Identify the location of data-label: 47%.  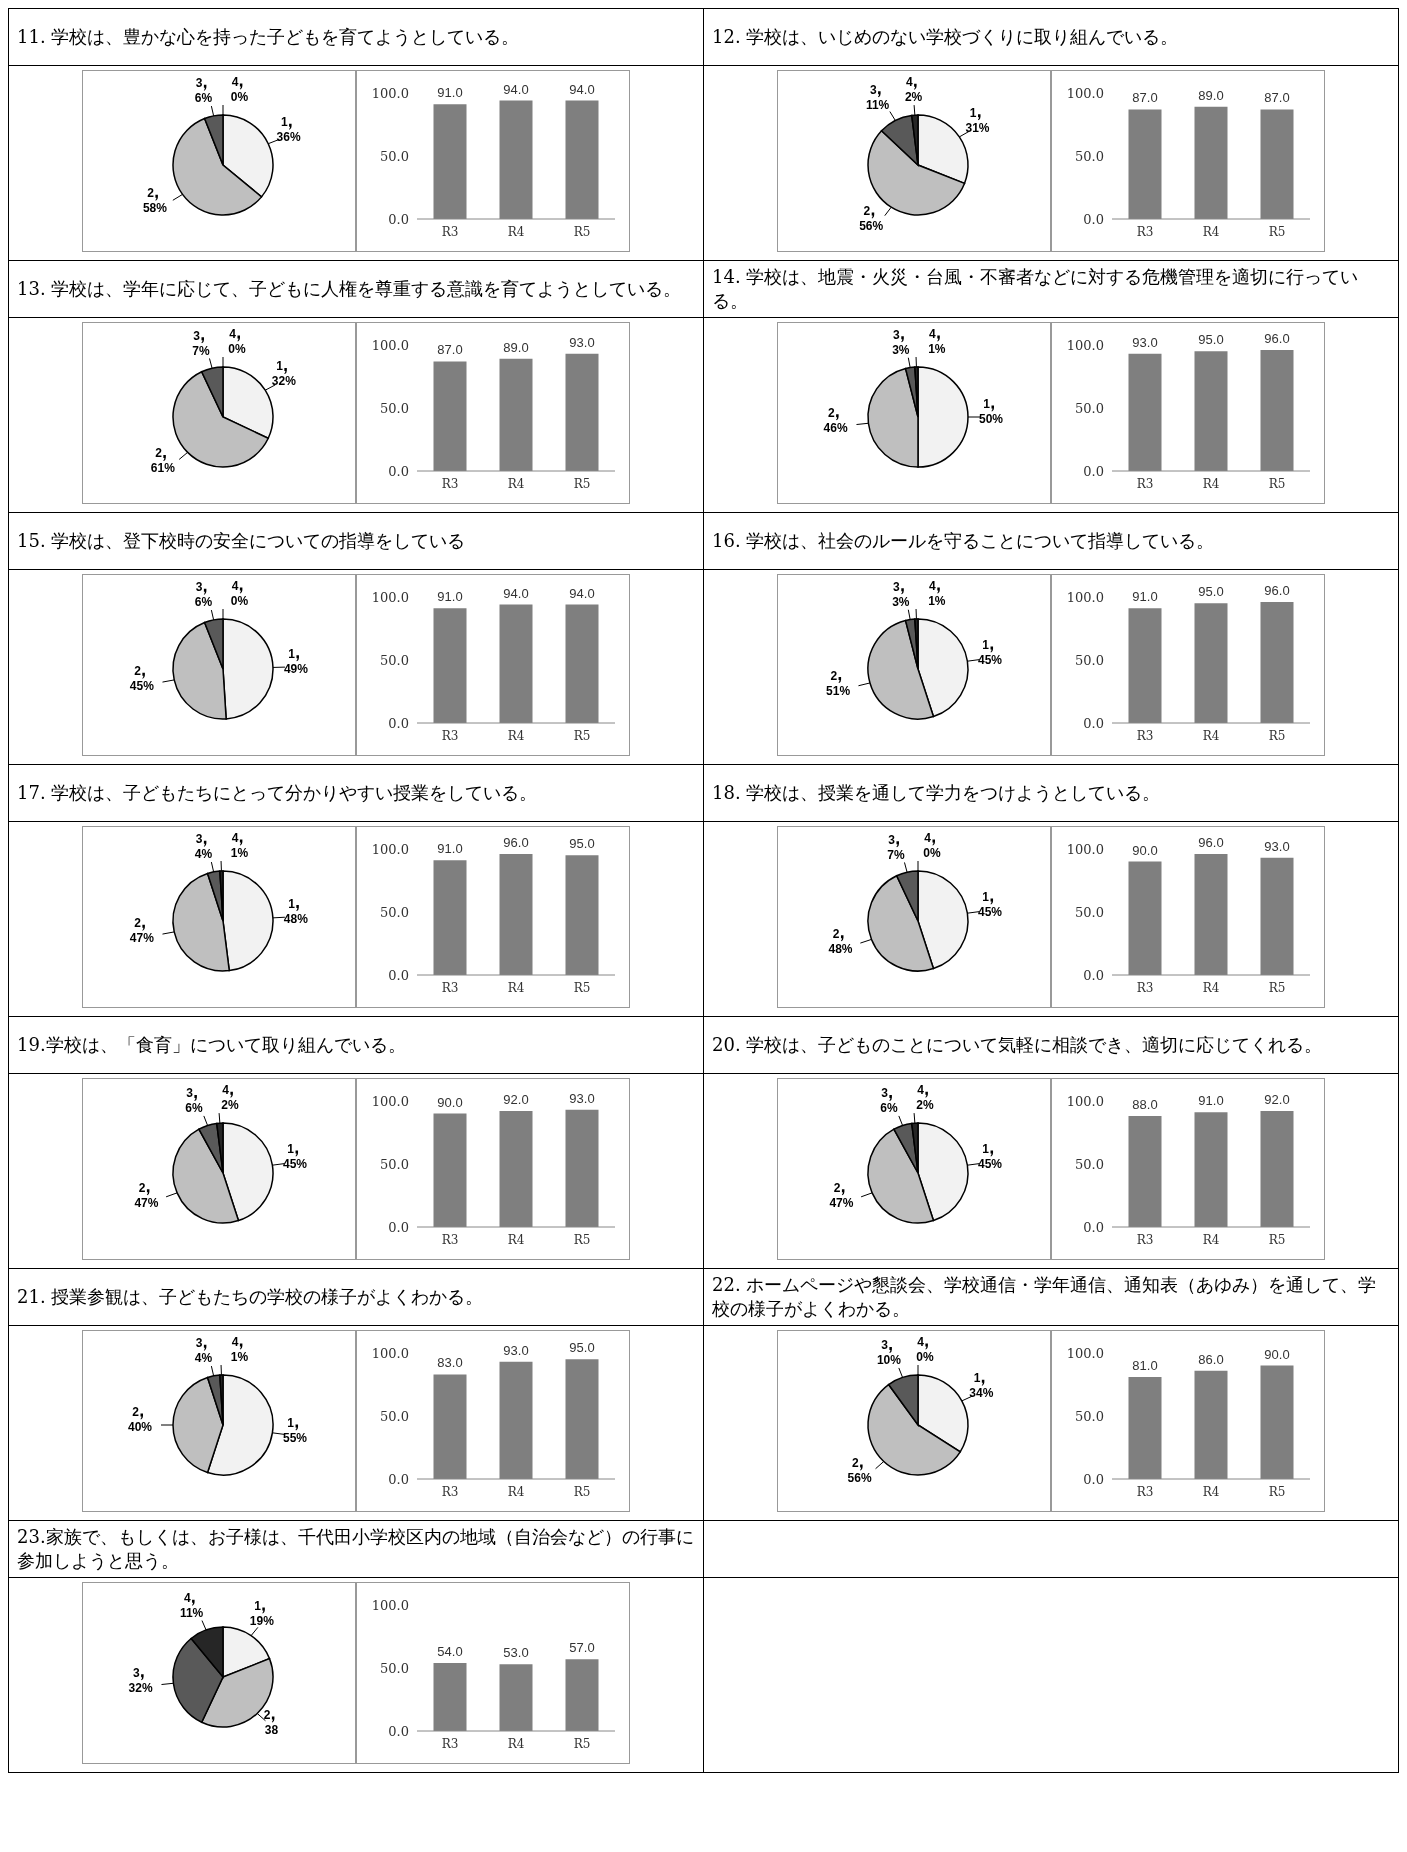
(146, 1202).